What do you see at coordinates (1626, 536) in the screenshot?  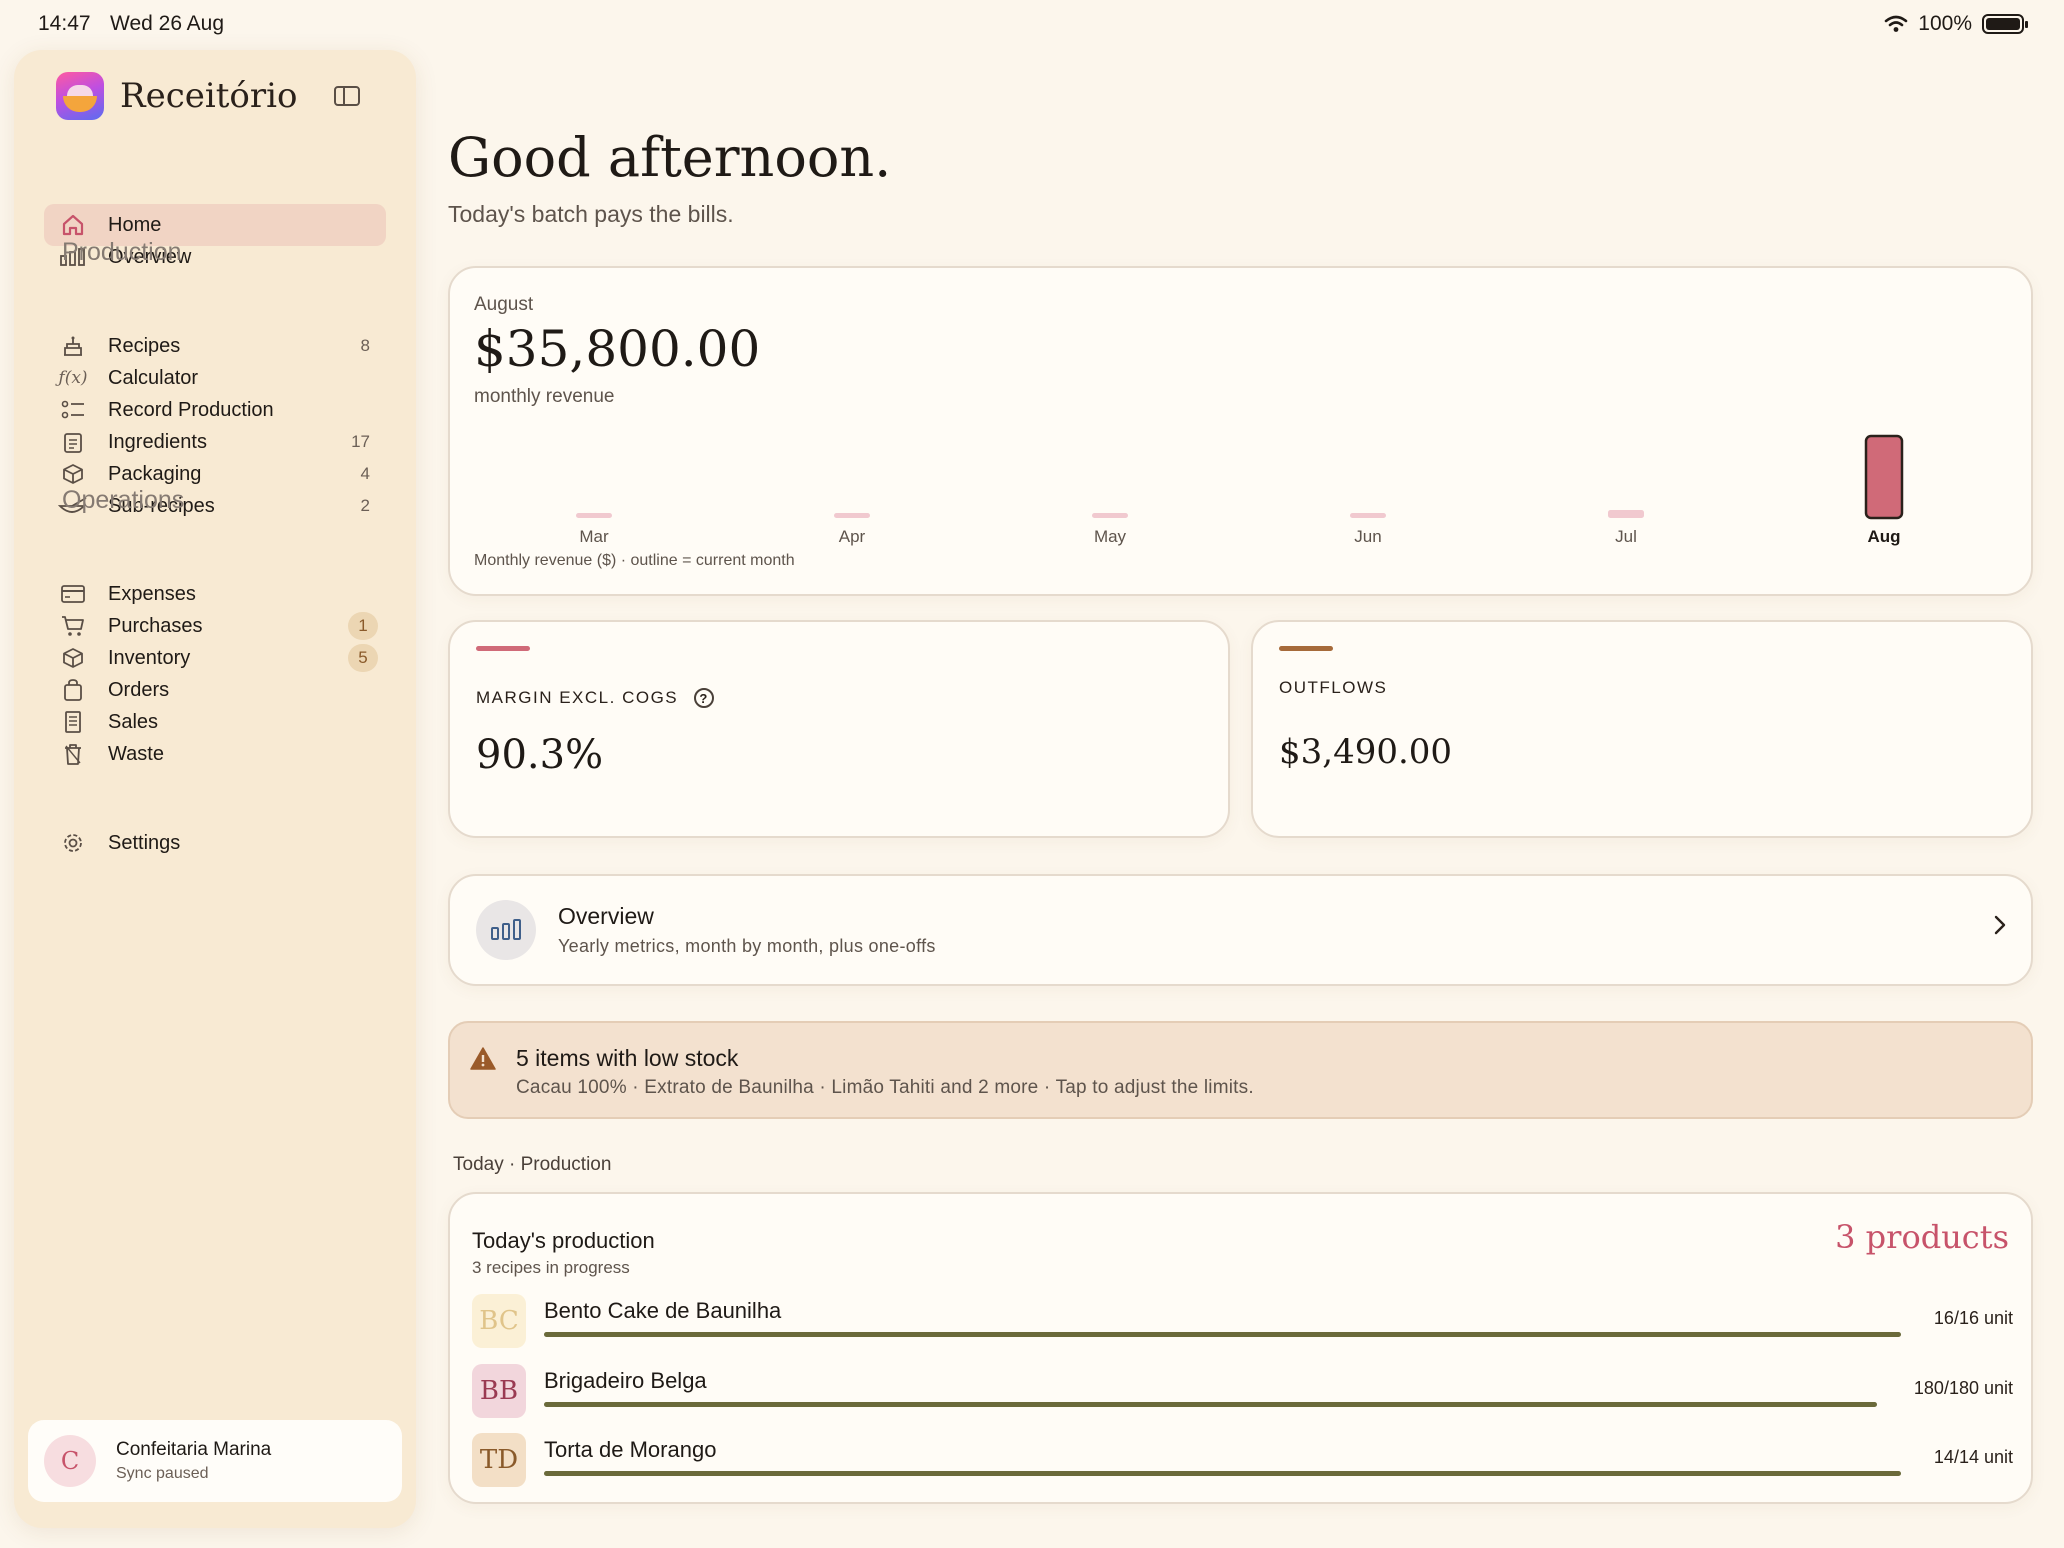 I see `tick-label-jul: Jul` at bounding box center [1626, 536].